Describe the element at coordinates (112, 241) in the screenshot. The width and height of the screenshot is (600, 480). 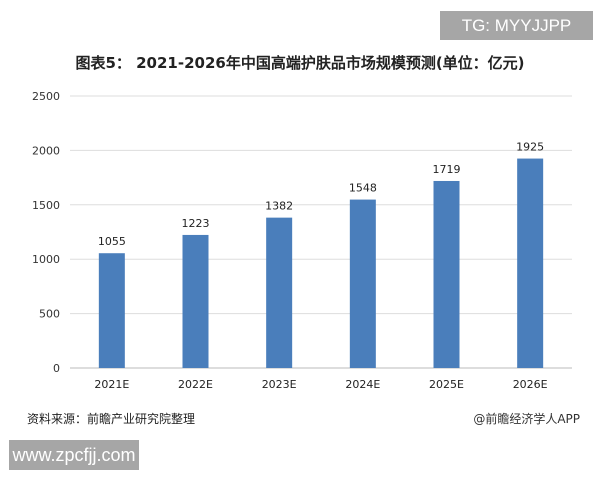
I see `data-label: 1055` at that location.